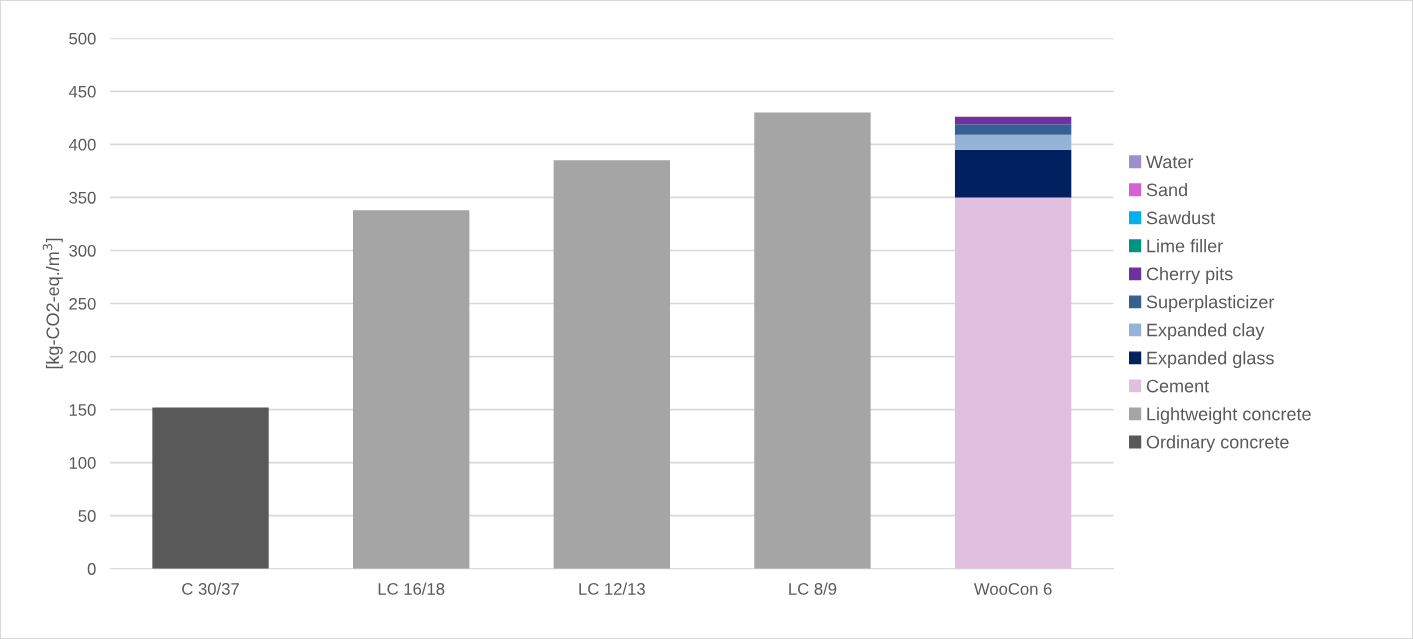 This screenshot has height=639, width=1413. I want to click on y-tick-label: 0, so click(91, 569).